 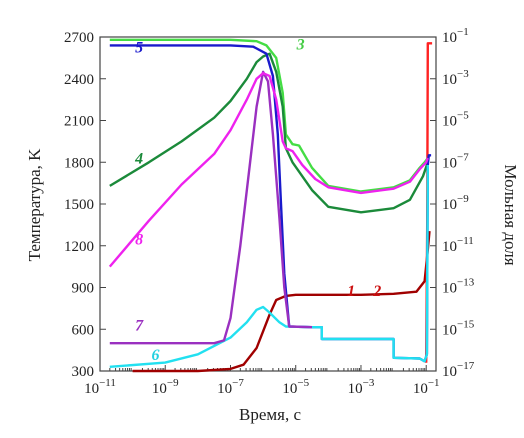 What do you see at coordinates (139, 326) in the screenshot?
I see `series-7-label: 7` at bounding box center [139, 326].